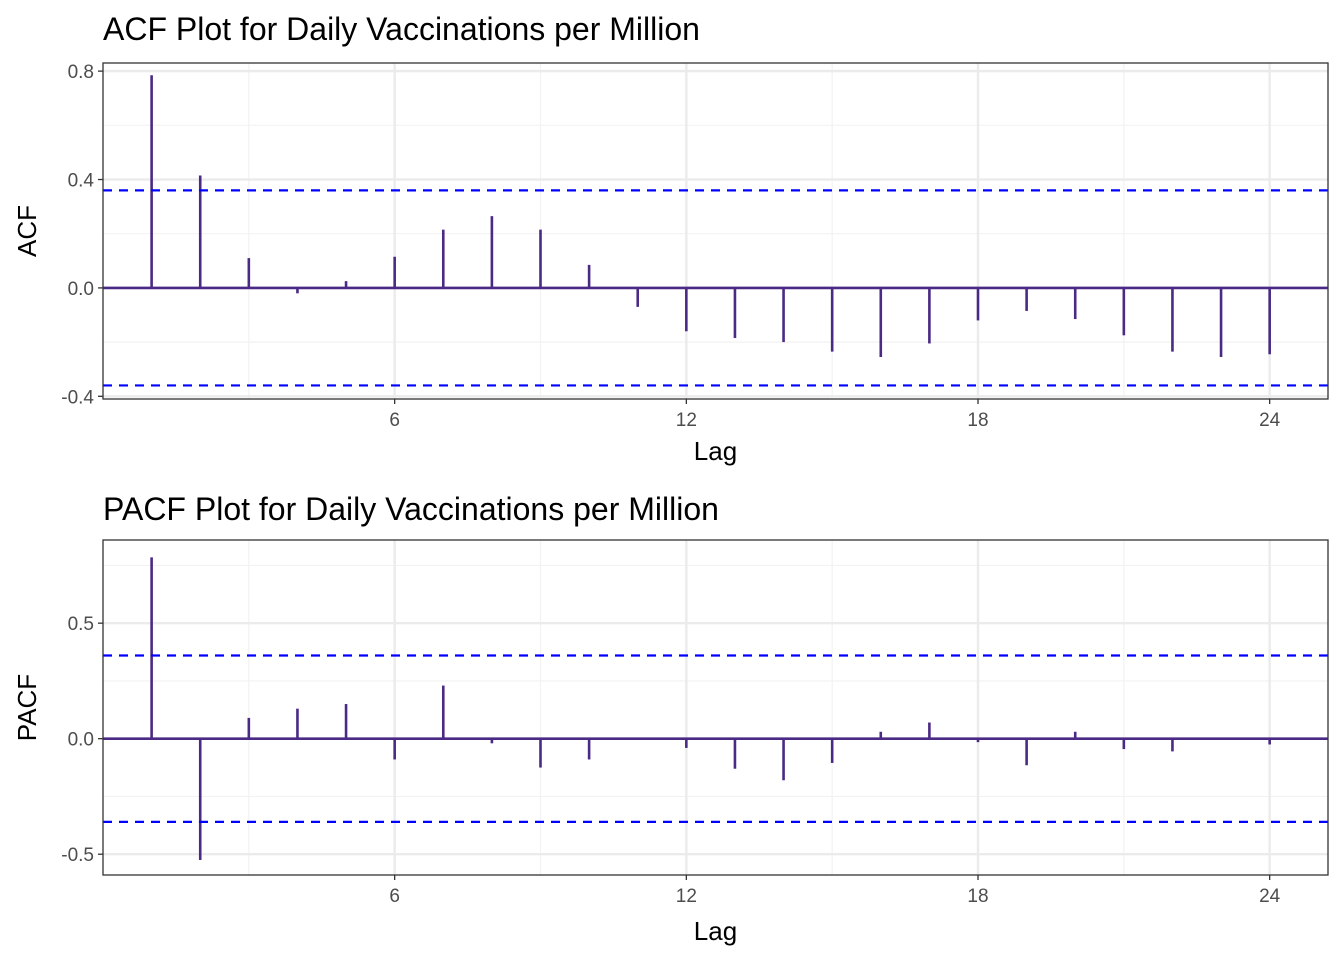  What do you see at coordinates (77, 855) in the screenshot?
I see `pacf-y-tick-label: -0.5` at bounding box center [77, 855].